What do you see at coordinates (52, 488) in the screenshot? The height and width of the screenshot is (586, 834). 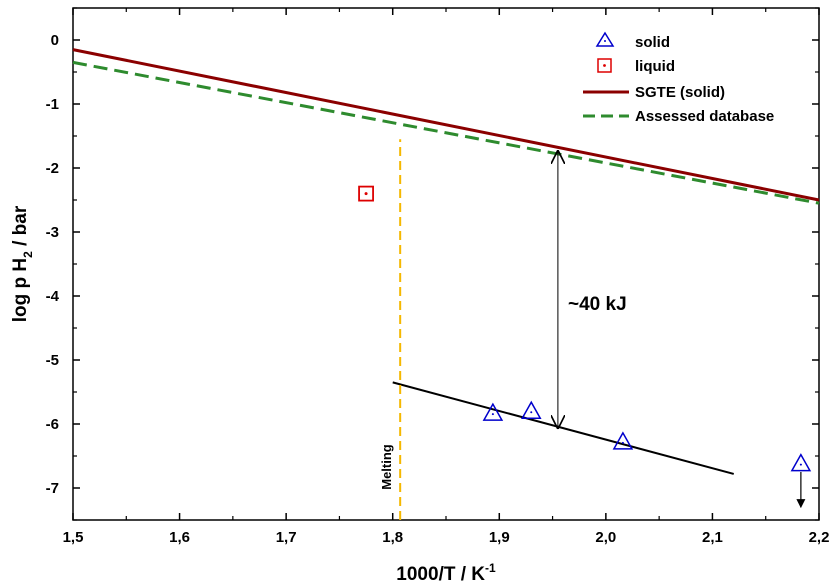 I see `y-tick-label: -7` at bounding box center [52, 488].